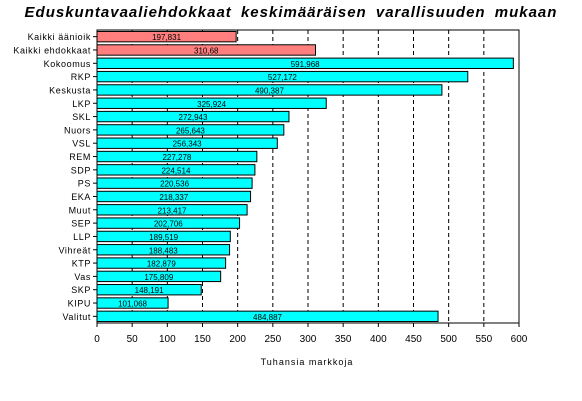 The width and height of the screenshot is (582, 401). Describe the element at coordinates (81, 224) in the screenshot. I see `y-tick-label: SEP` at that location.